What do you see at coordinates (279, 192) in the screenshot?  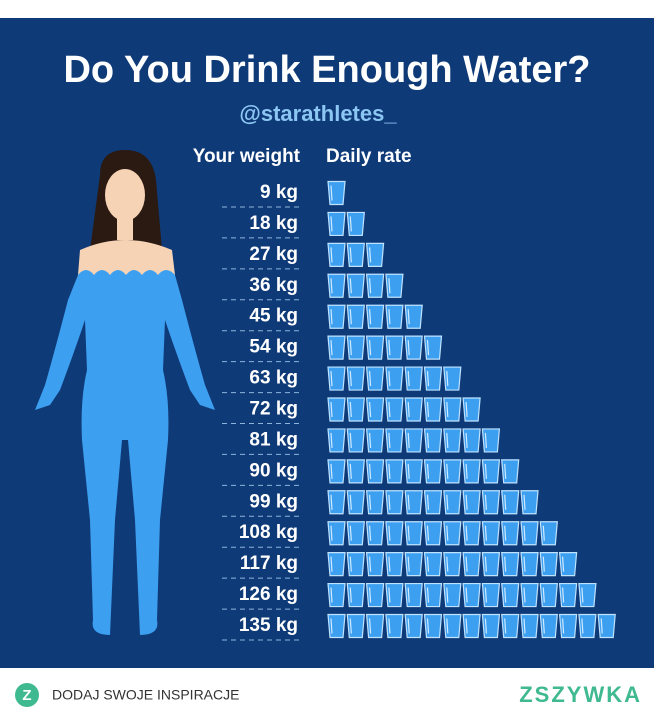 I see `weight-label: 9 kg` at bounding box center [279, 192].